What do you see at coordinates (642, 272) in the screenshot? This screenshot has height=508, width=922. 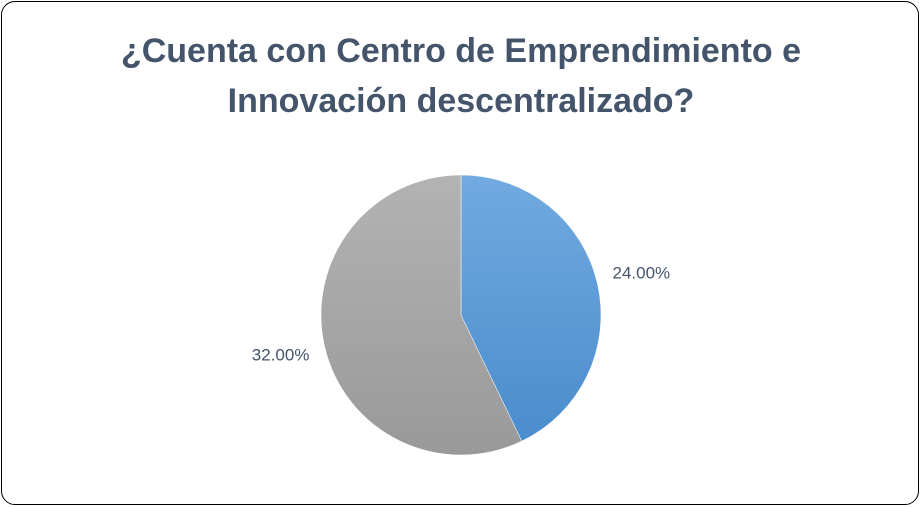 I see `data-label: 24.00%` at bounding box center [642, 272].